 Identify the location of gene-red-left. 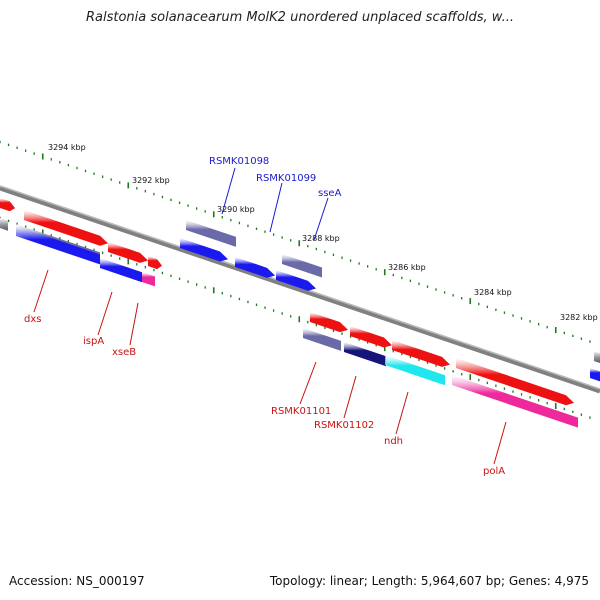
(7, 205).